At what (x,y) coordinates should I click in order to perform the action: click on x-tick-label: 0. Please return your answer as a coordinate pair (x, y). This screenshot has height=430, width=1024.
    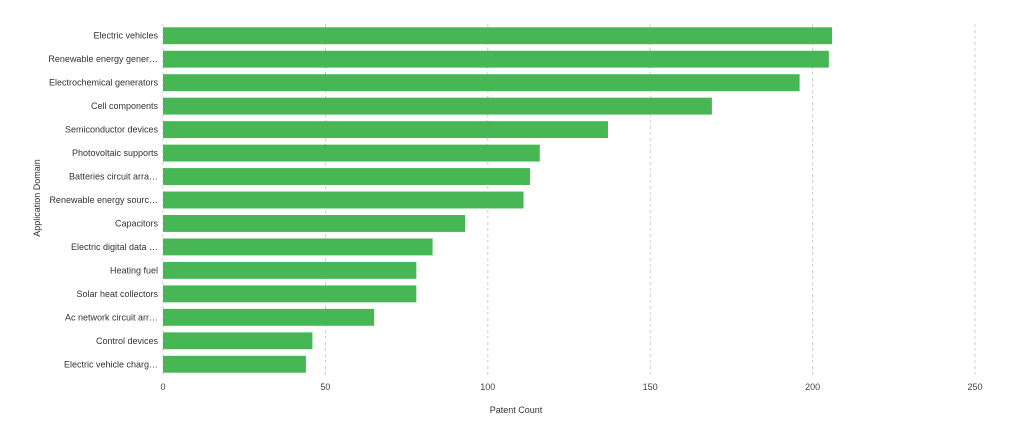
    Looking at the image, I should click on (162, 387).